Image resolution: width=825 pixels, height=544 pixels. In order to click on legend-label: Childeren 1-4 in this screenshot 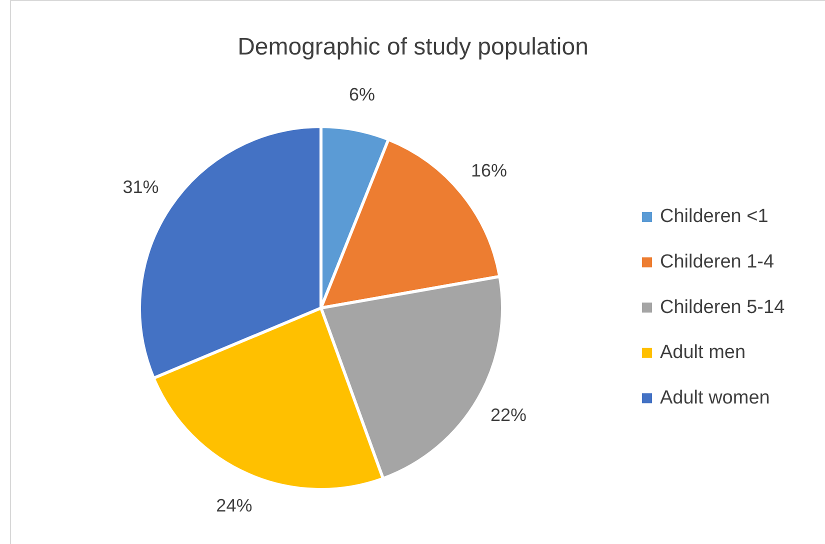, I will do `click(717, 262)`.